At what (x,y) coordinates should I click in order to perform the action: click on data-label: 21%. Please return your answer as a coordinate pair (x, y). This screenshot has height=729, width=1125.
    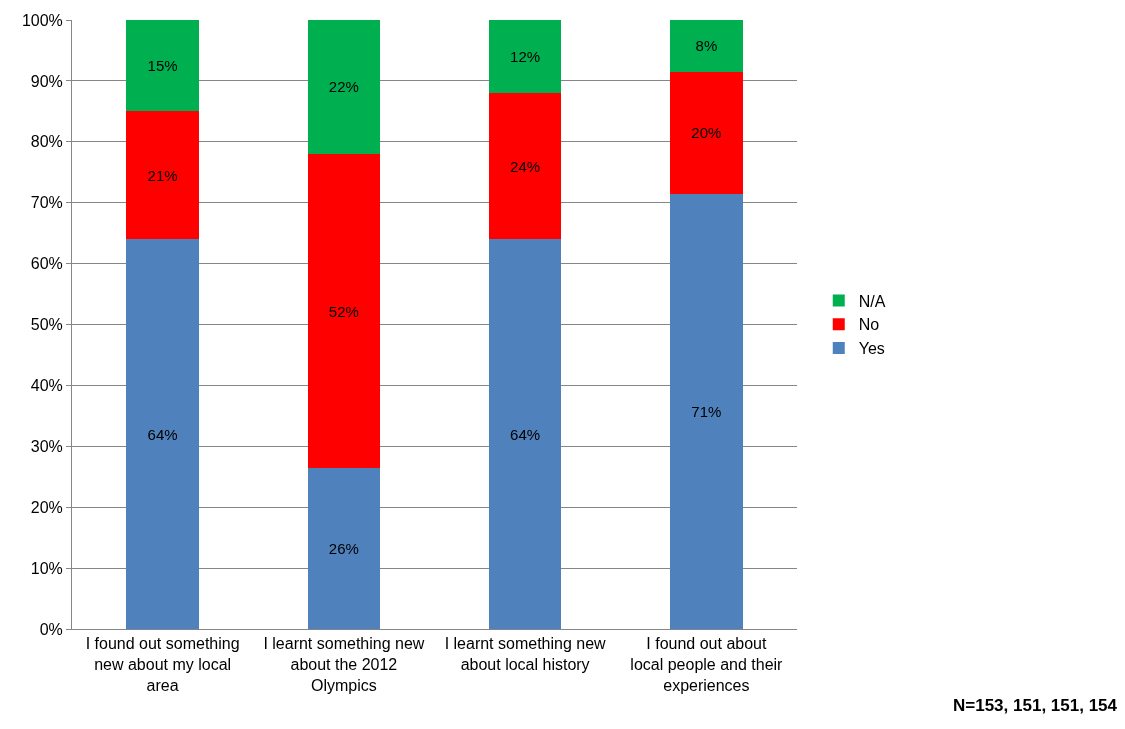
    Looking at the image, I should click on (162, 175).